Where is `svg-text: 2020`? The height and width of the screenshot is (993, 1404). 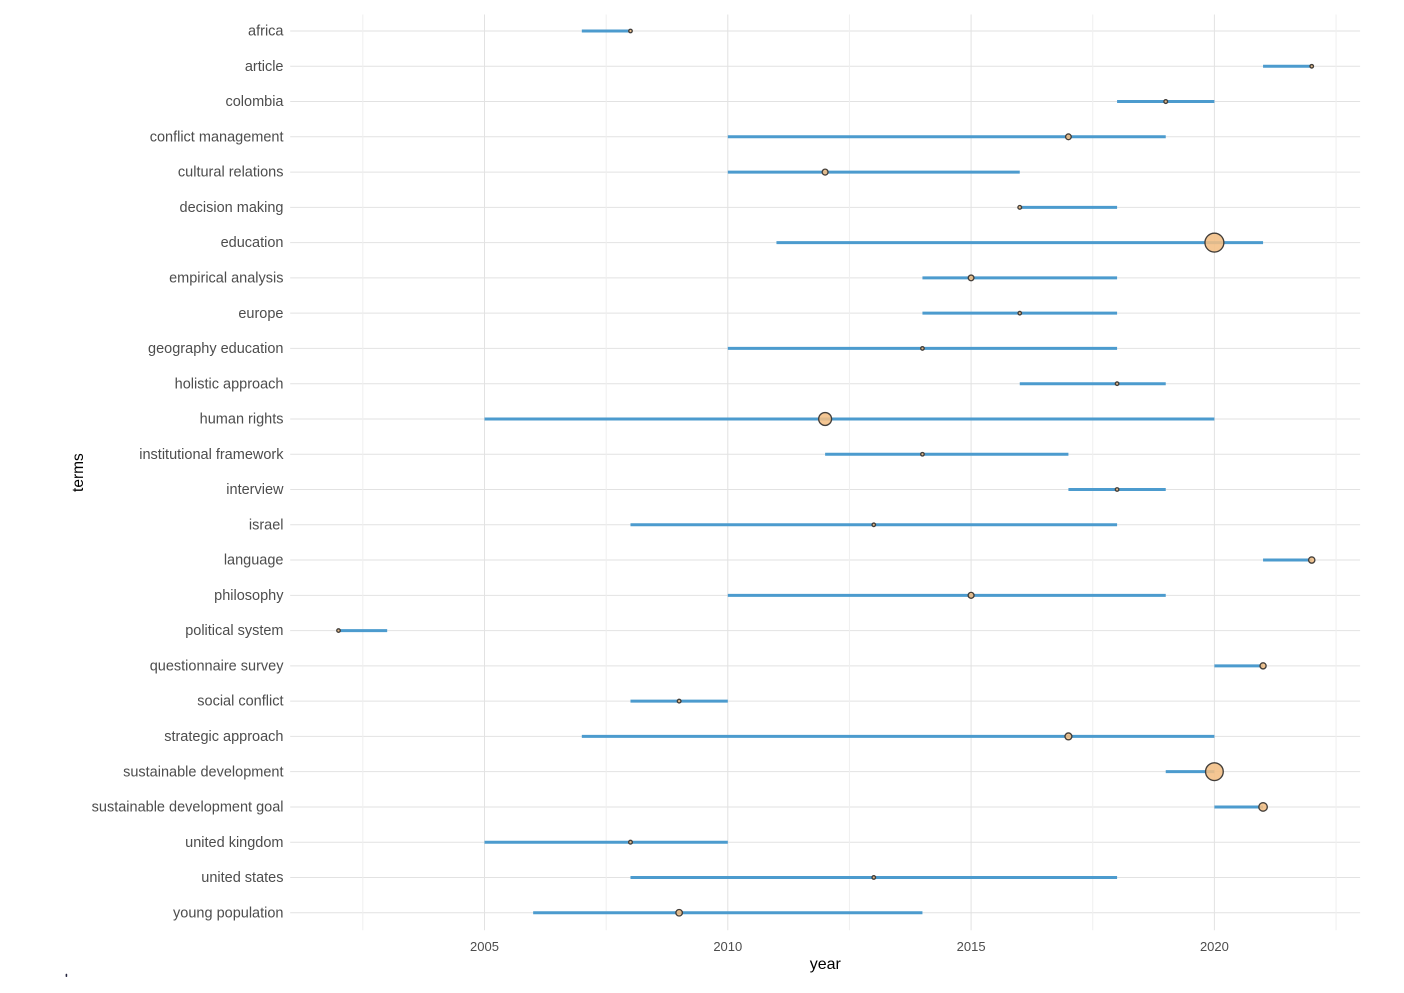 svg-text: 2020 is located at coordinates (1214, 946).